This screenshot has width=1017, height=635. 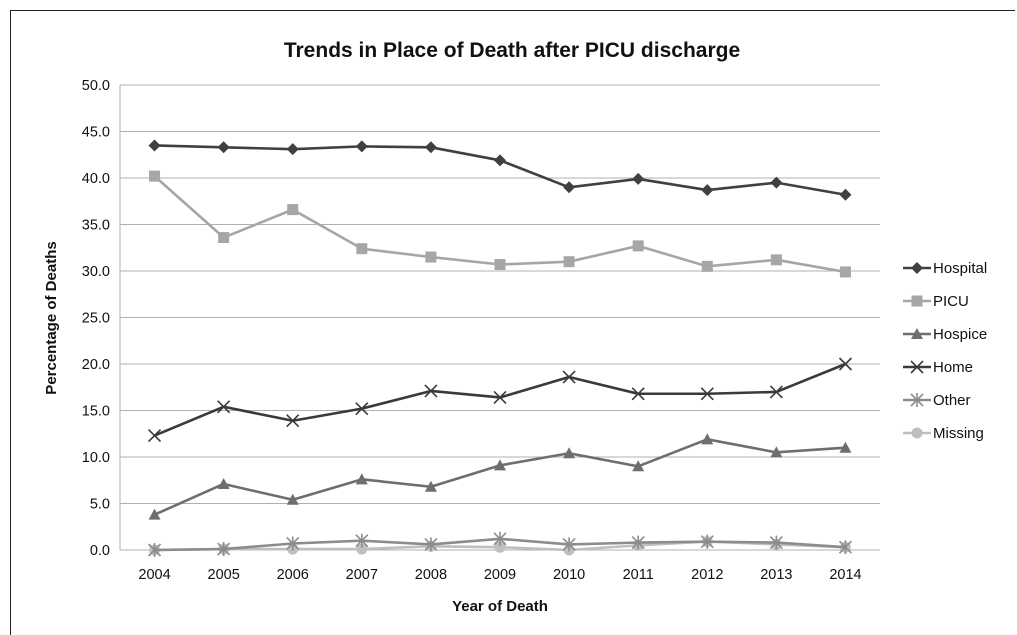 I want to click on x-tick-label: 2012, so click(x=707, y=575).